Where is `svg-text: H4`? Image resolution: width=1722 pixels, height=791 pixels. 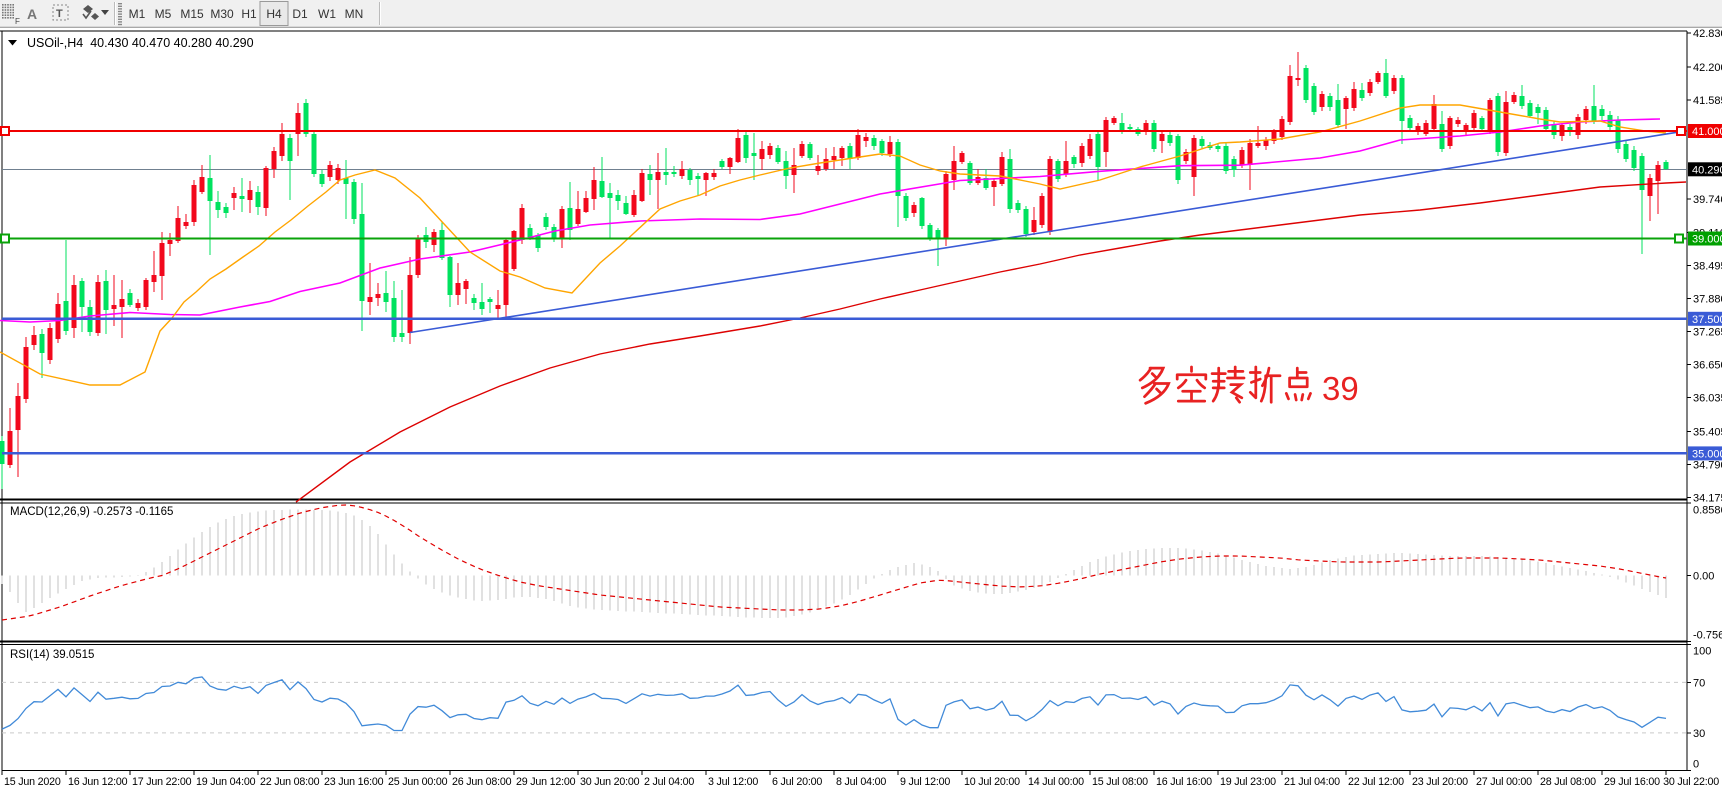
svg-text: H4 is located at coordinates (274, 14).